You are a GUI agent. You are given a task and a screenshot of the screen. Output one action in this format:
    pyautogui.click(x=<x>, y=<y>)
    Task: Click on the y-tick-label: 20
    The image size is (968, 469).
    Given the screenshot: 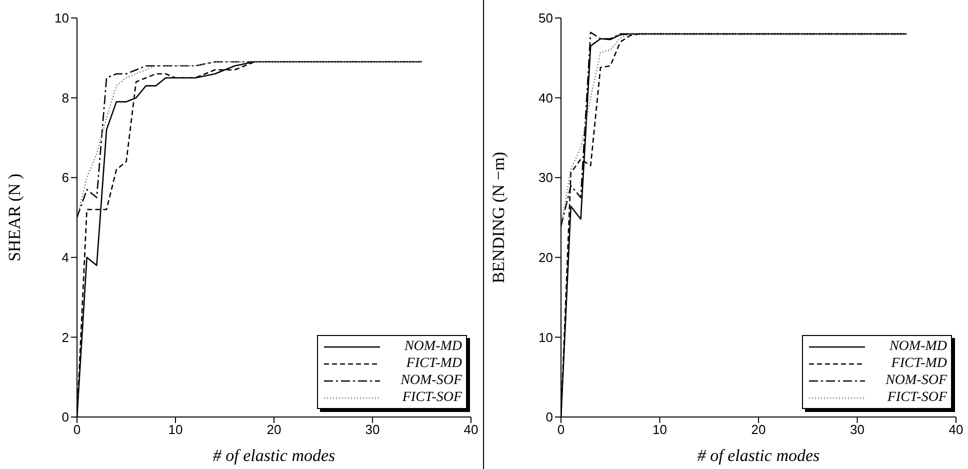 What is the action you would take?
    pyautogui.click(x=545, y=258)
    